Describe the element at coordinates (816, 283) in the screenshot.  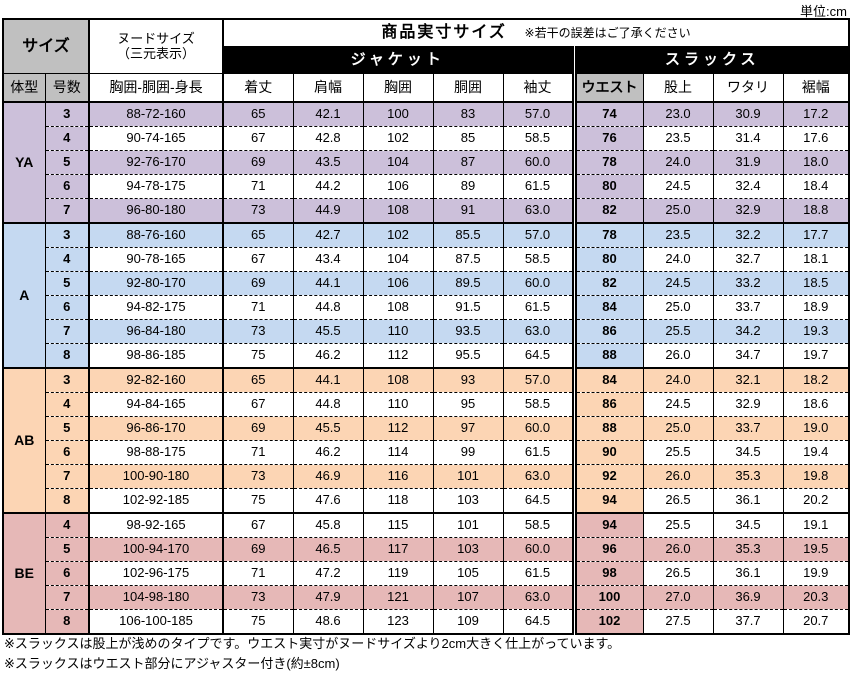
I see `slacks-value-cell: 18.5` at that location.